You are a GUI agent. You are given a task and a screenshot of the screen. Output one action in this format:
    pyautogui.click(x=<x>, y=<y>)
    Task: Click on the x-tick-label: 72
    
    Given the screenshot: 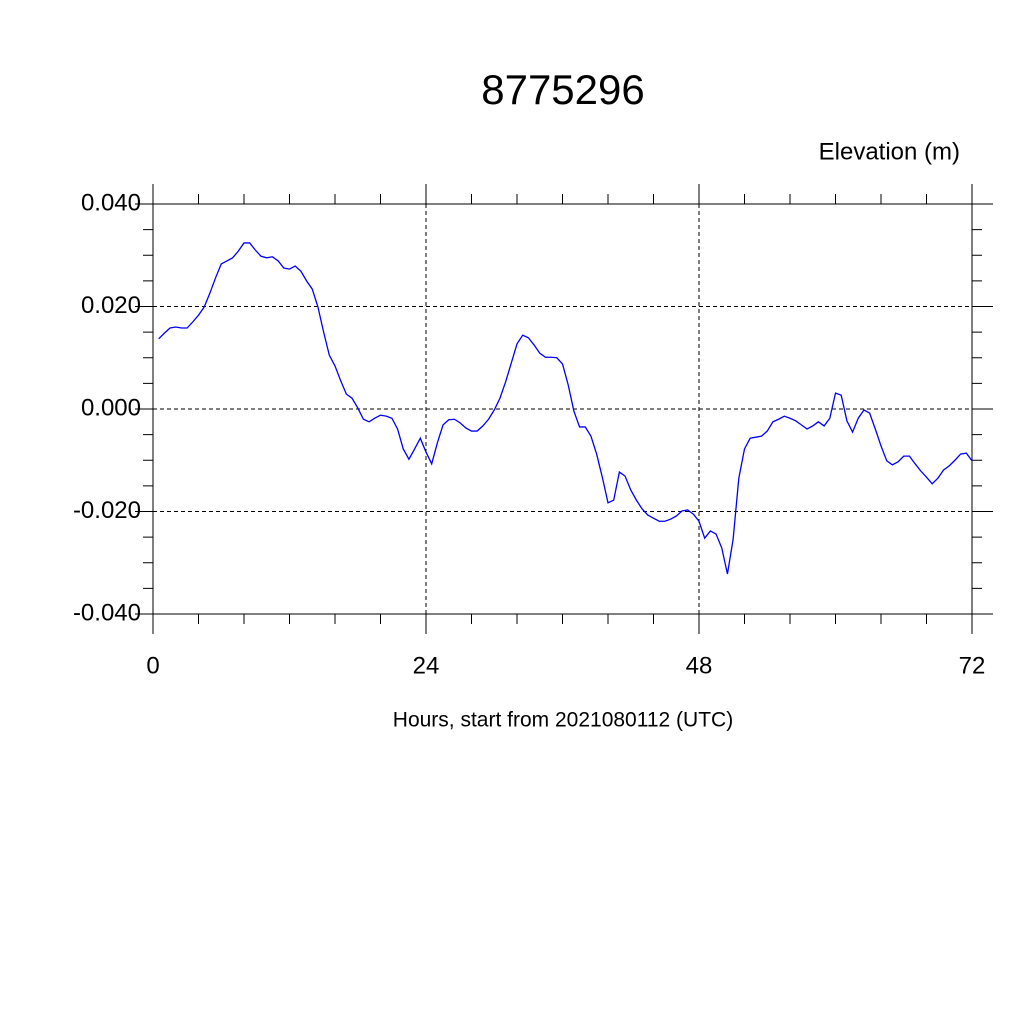 What is the action you would take?
    pyautogui.click(x=972, y=665)
    